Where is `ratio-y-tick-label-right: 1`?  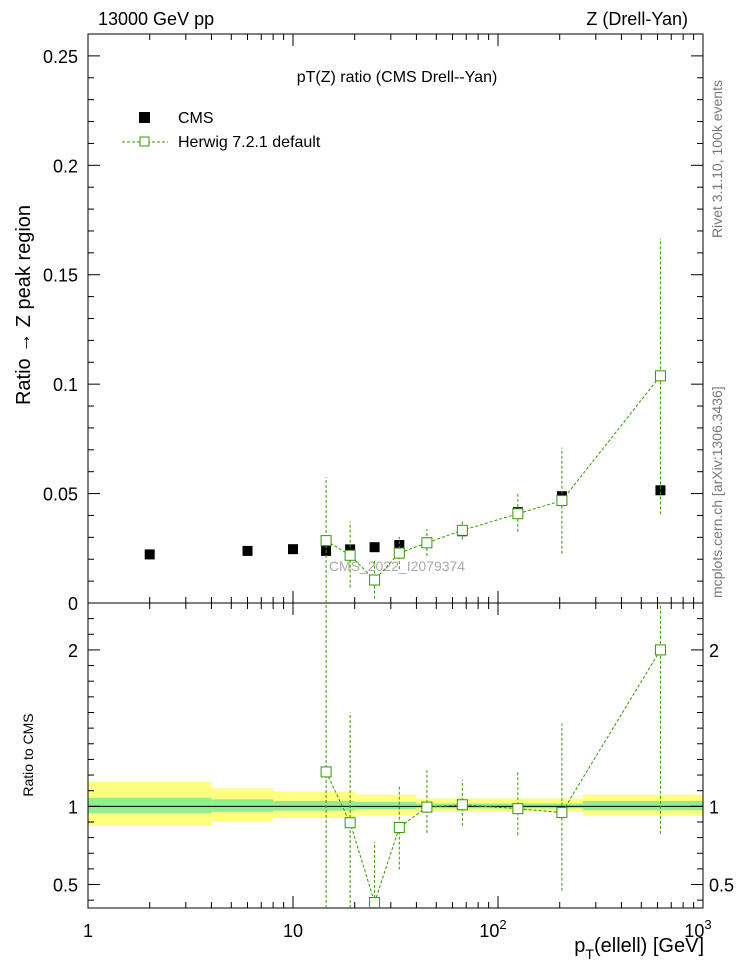 ratio-y-tick-label-right: 1 is located at coordinates (714, 807).